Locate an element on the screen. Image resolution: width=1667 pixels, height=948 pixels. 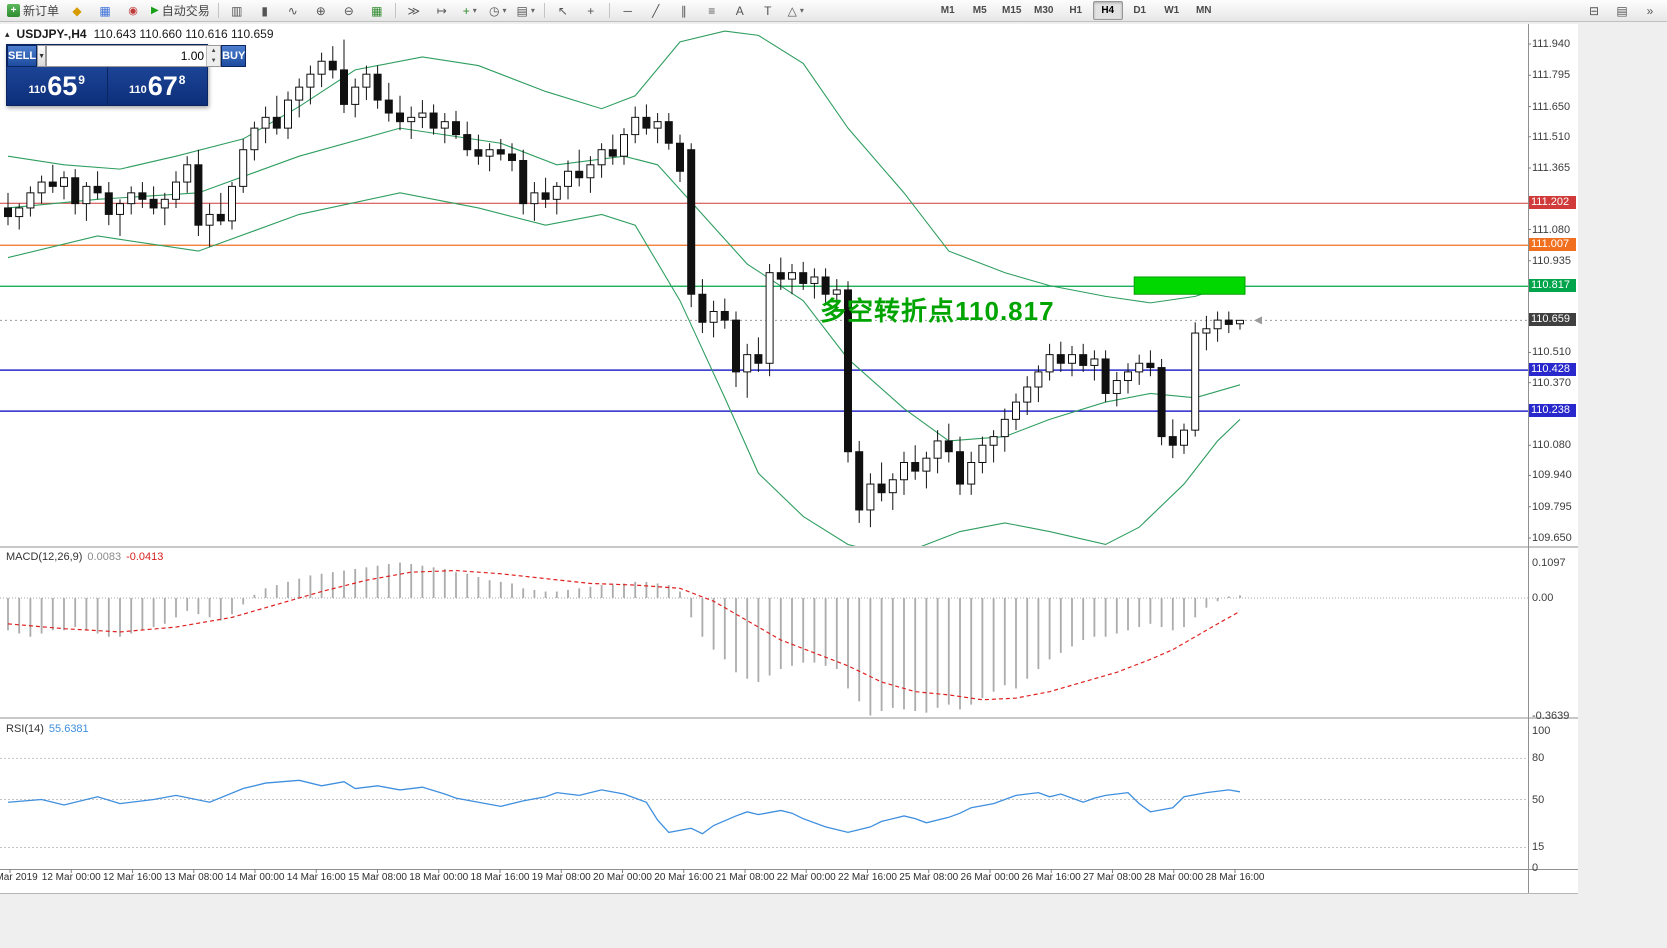
channel-tool-button: ∥ is located at coordinates (684, 11).